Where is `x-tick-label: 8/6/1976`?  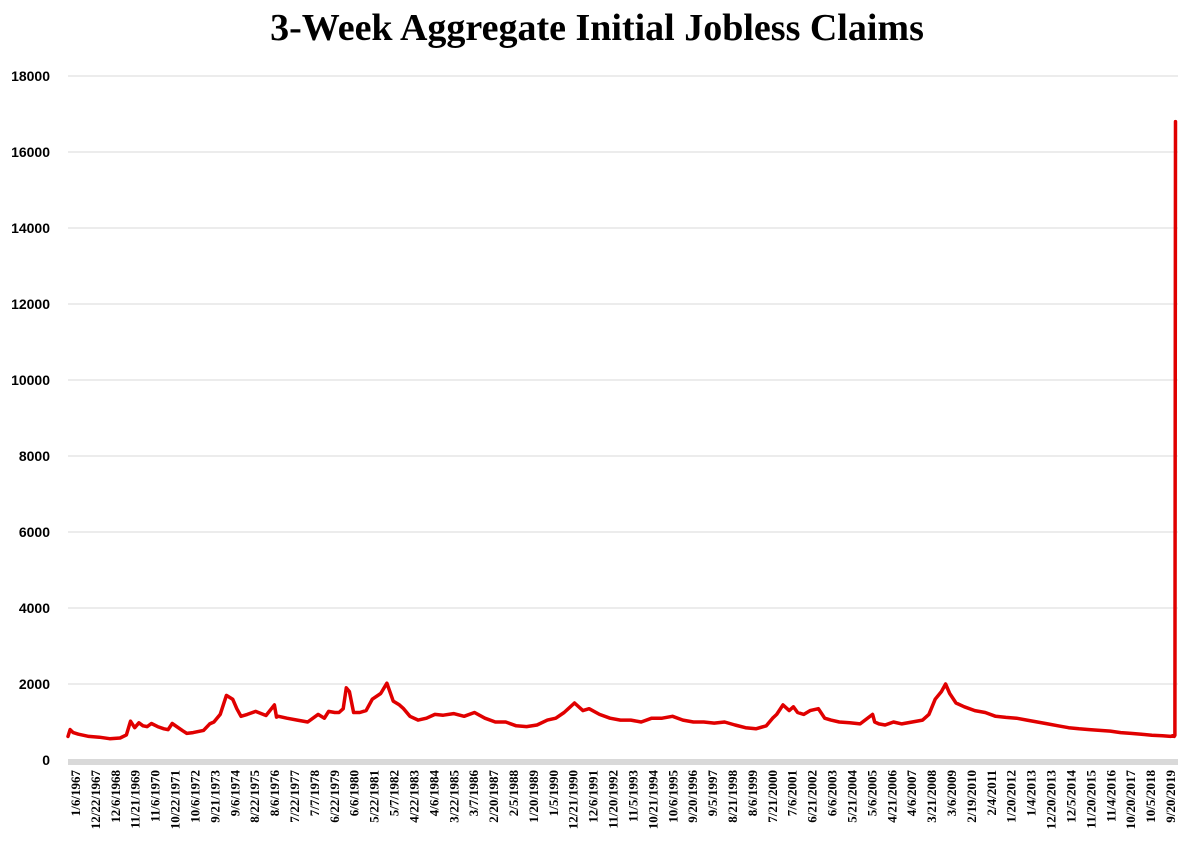 x-tick-label: 8/6/1976 is located at coordinates (274, 793).